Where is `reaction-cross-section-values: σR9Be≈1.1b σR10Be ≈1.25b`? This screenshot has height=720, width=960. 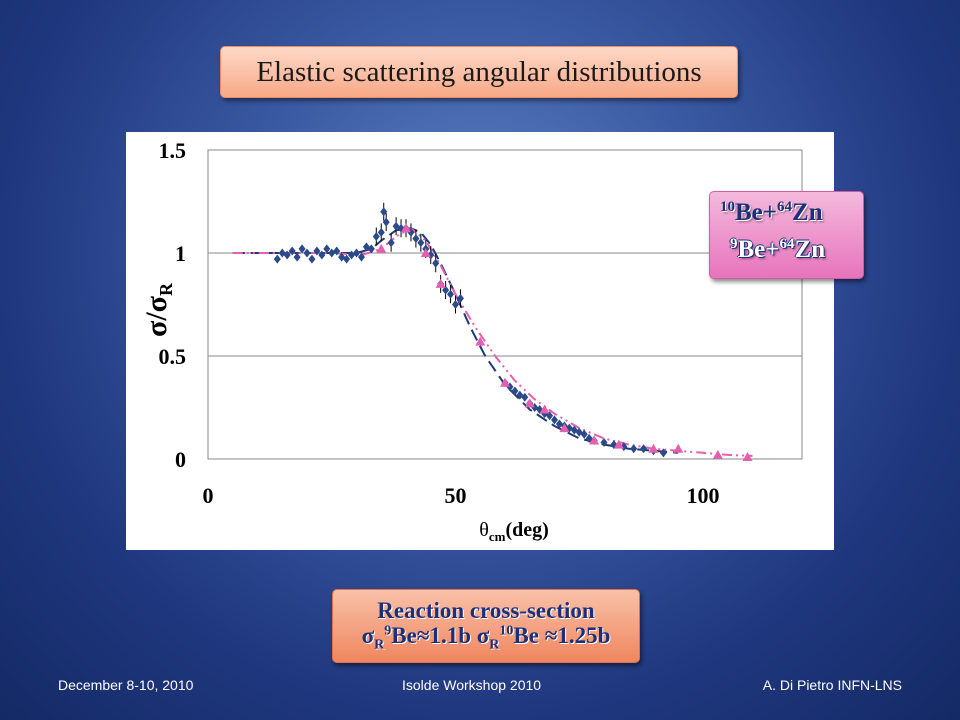
reaction-cross-section-values: σR9Be≈1.1b σR10Be ≈1.25b is located at coordinates (486, 638).